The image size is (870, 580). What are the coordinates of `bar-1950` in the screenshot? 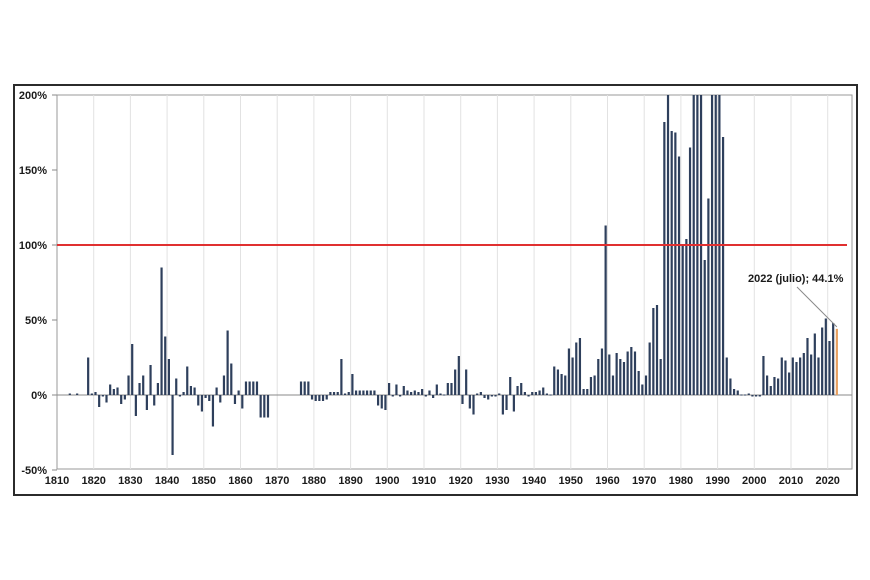 It's located at (572, 376).